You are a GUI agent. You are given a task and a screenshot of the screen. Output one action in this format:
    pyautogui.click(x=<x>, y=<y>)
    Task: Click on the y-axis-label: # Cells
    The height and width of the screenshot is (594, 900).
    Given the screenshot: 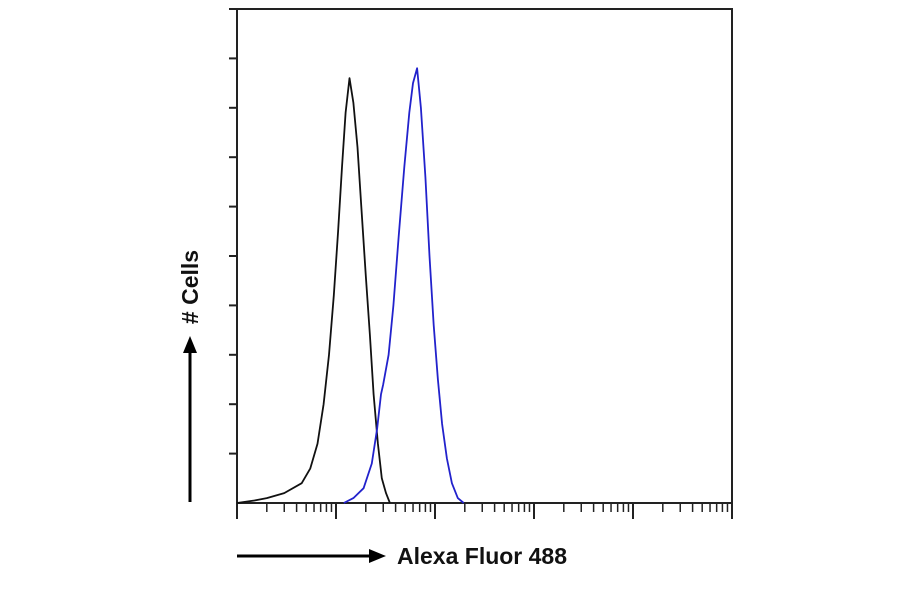 What is the action you would take?
    pyautogui.click(x=190, y=287)
    